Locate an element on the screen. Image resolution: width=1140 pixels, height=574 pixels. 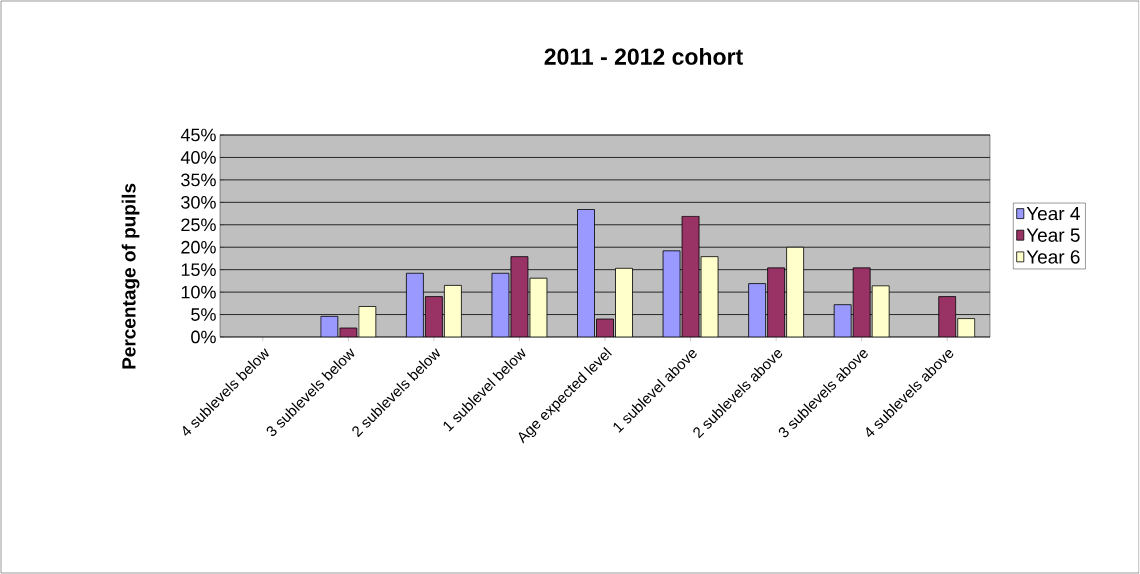
y-tick-label: 5% is located at coordinates (203, 314).